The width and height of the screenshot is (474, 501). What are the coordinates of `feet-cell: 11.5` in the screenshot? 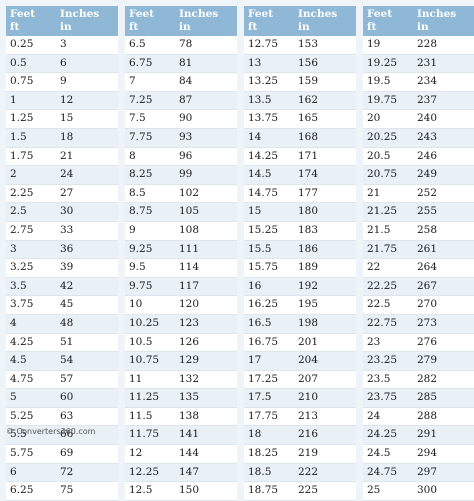 It's located at (150, 417).